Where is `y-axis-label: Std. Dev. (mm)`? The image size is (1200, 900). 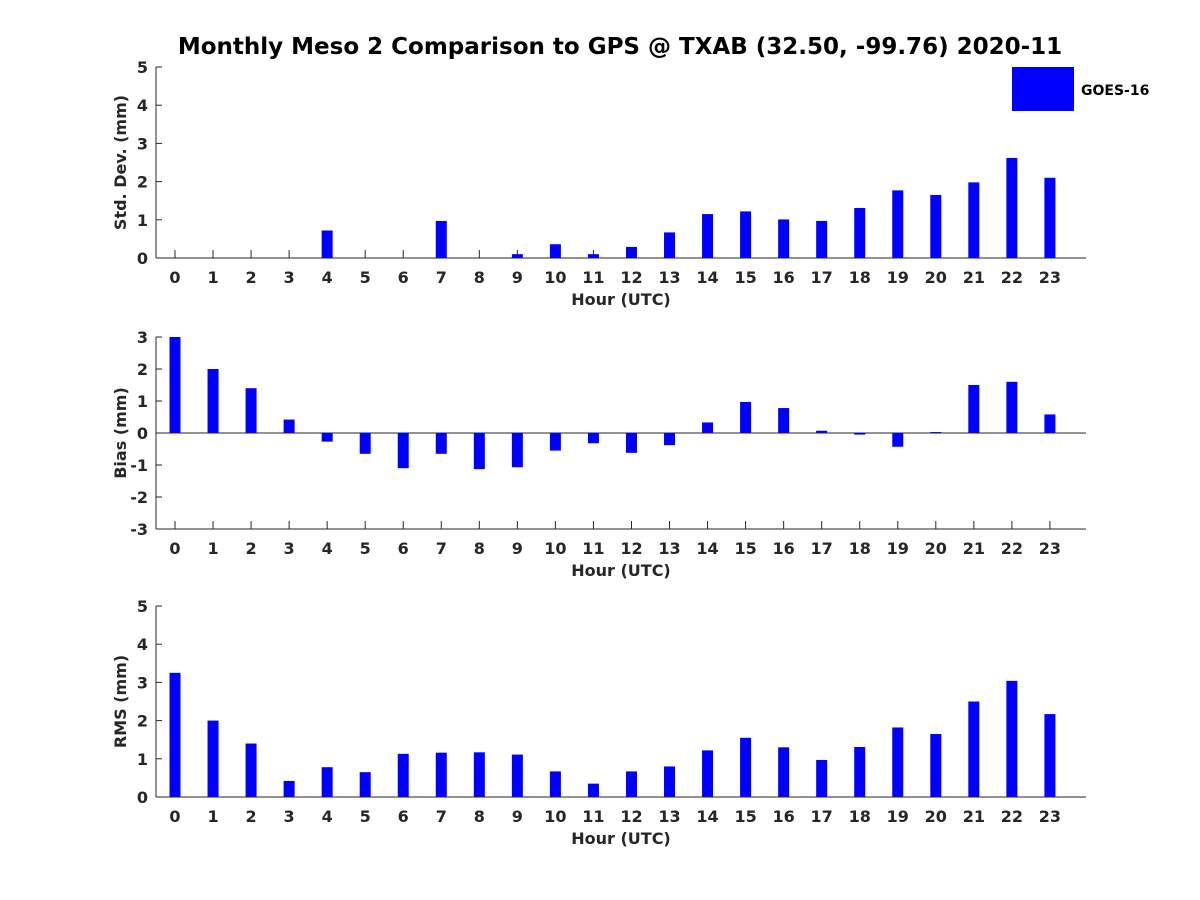
y-axis-label: Std. Dev. (mm) is located at coordinates (120, 162).